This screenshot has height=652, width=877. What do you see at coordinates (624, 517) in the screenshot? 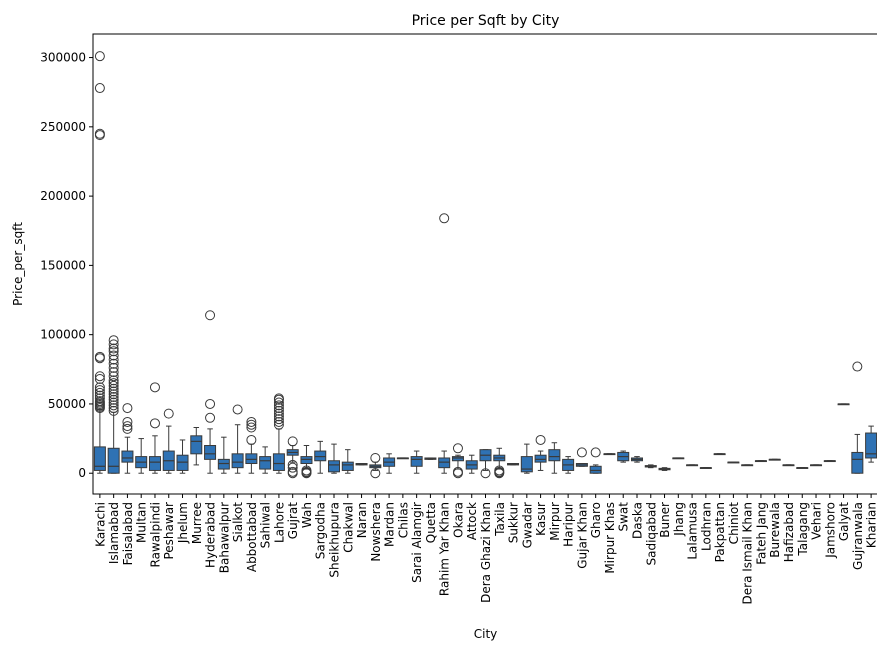
I see `x-tick-label: Swat` at bounding box center [624, 517].